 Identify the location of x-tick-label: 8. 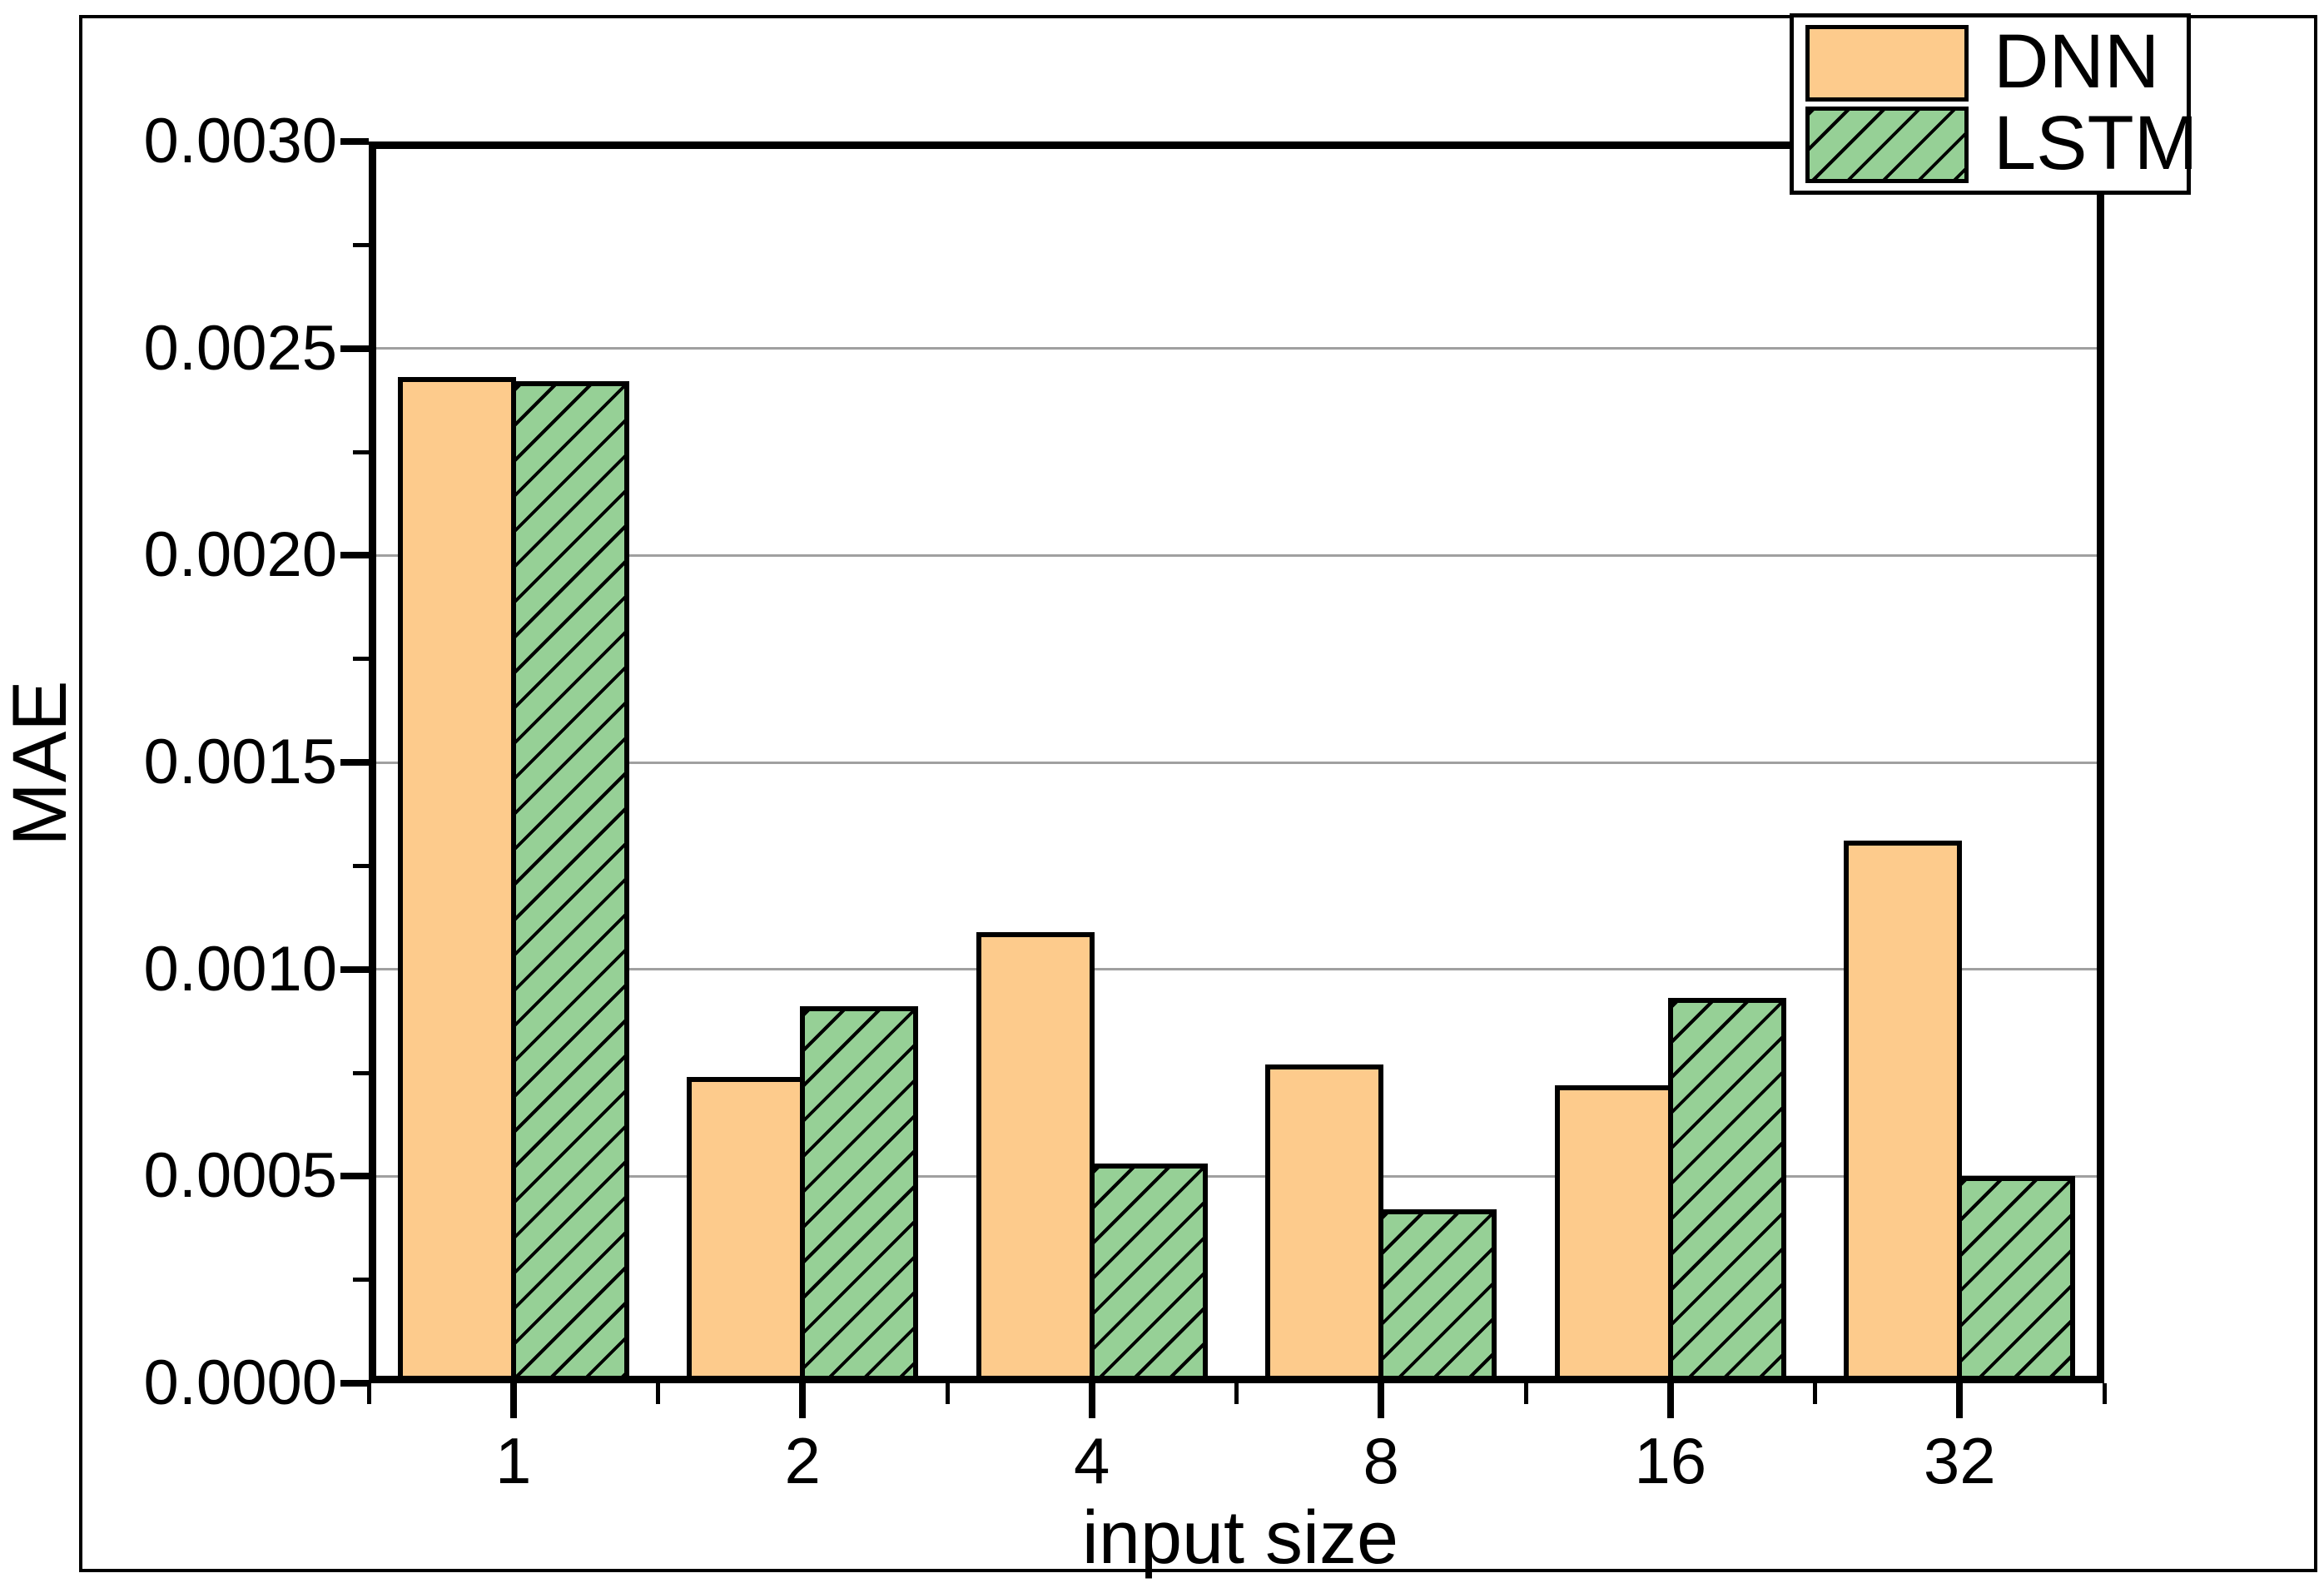
(1381, 1460).